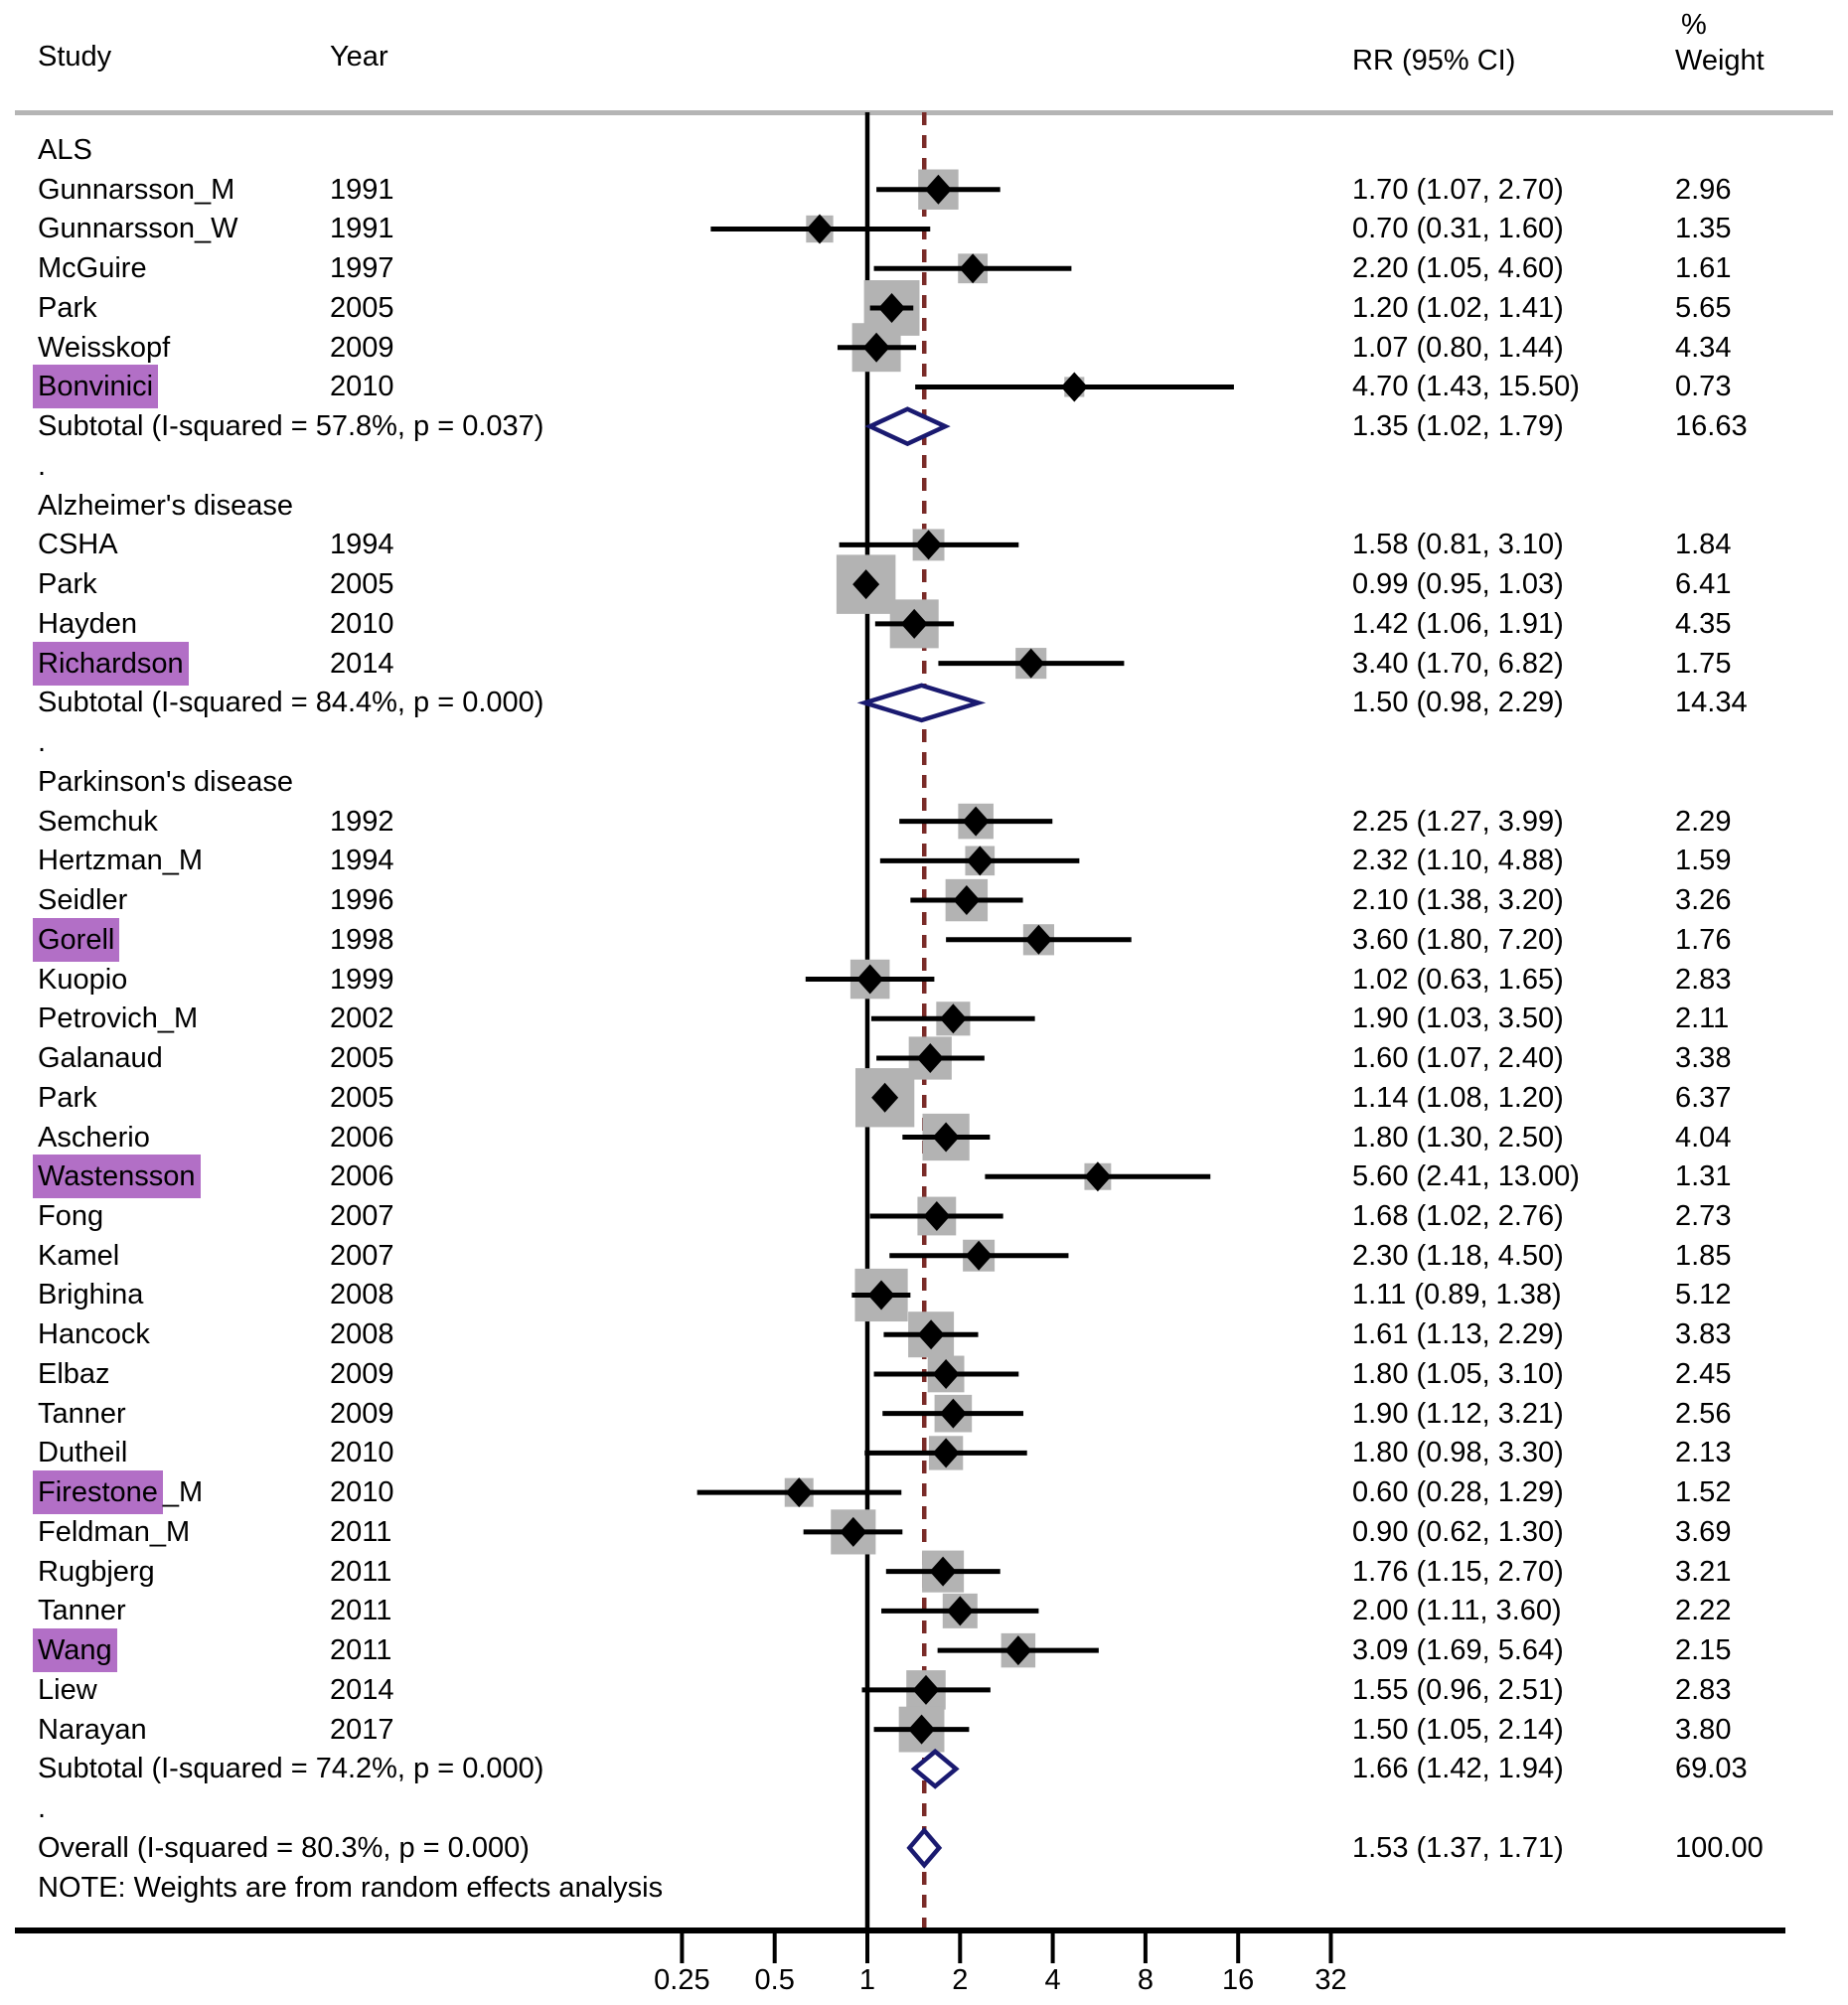 This screenshot has height=2005, width=1848. What do you see at coordinates (924, 1808) in the screenshot?
I see `table-row: .` at bounding box center [924, 1808].